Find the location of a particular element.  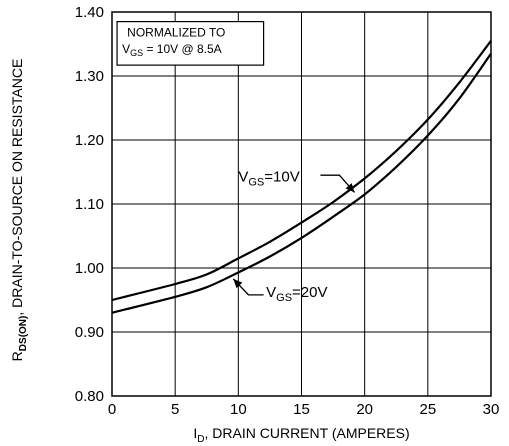

y-tick-label: 1.40 is located at coordinates (89, 12).